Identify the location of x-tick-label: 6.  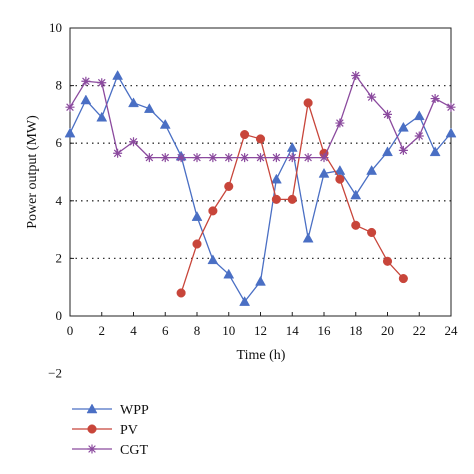
(165, 330).